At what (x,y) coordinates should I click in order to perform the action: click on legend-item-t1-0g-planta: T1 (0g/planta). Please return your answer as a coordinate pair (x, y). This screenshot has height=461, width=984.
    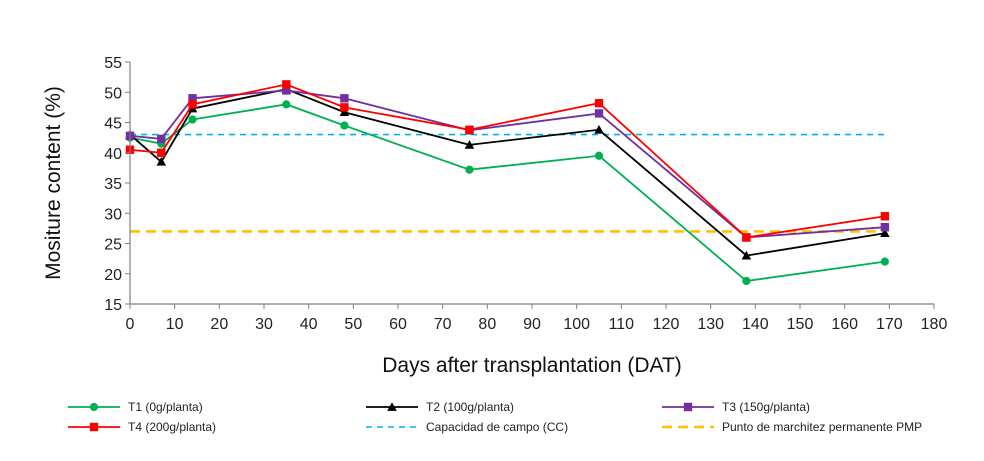
    Looking at the image, I should click on (135, 407).